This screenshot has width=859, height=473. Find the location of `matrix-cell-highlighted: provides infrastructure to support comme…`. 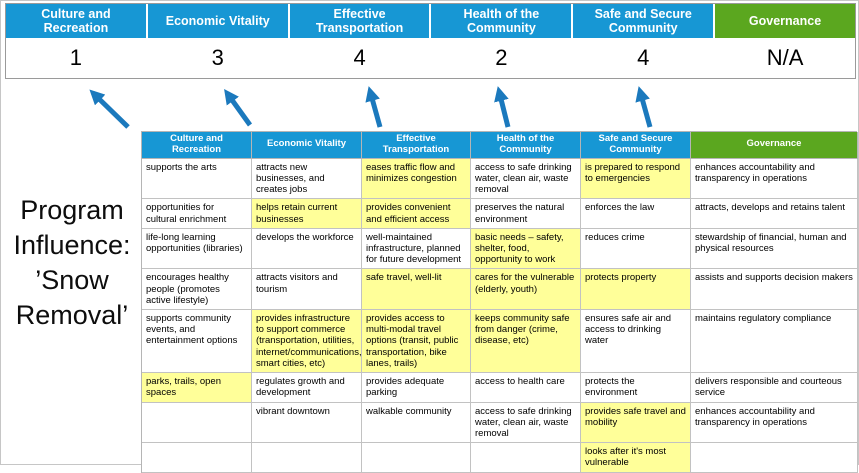

matrix-cell-highlighted: provides infrastructure to support comme… is located at coordinates (307, 342).